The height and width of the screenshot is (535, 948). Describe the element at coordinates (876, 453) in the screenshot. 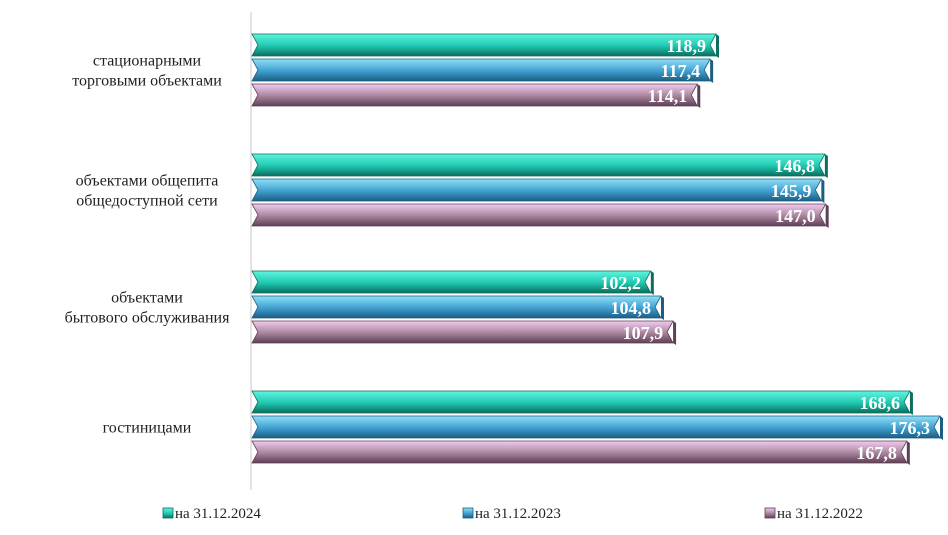

I see `value-label: 167,8` at that location.